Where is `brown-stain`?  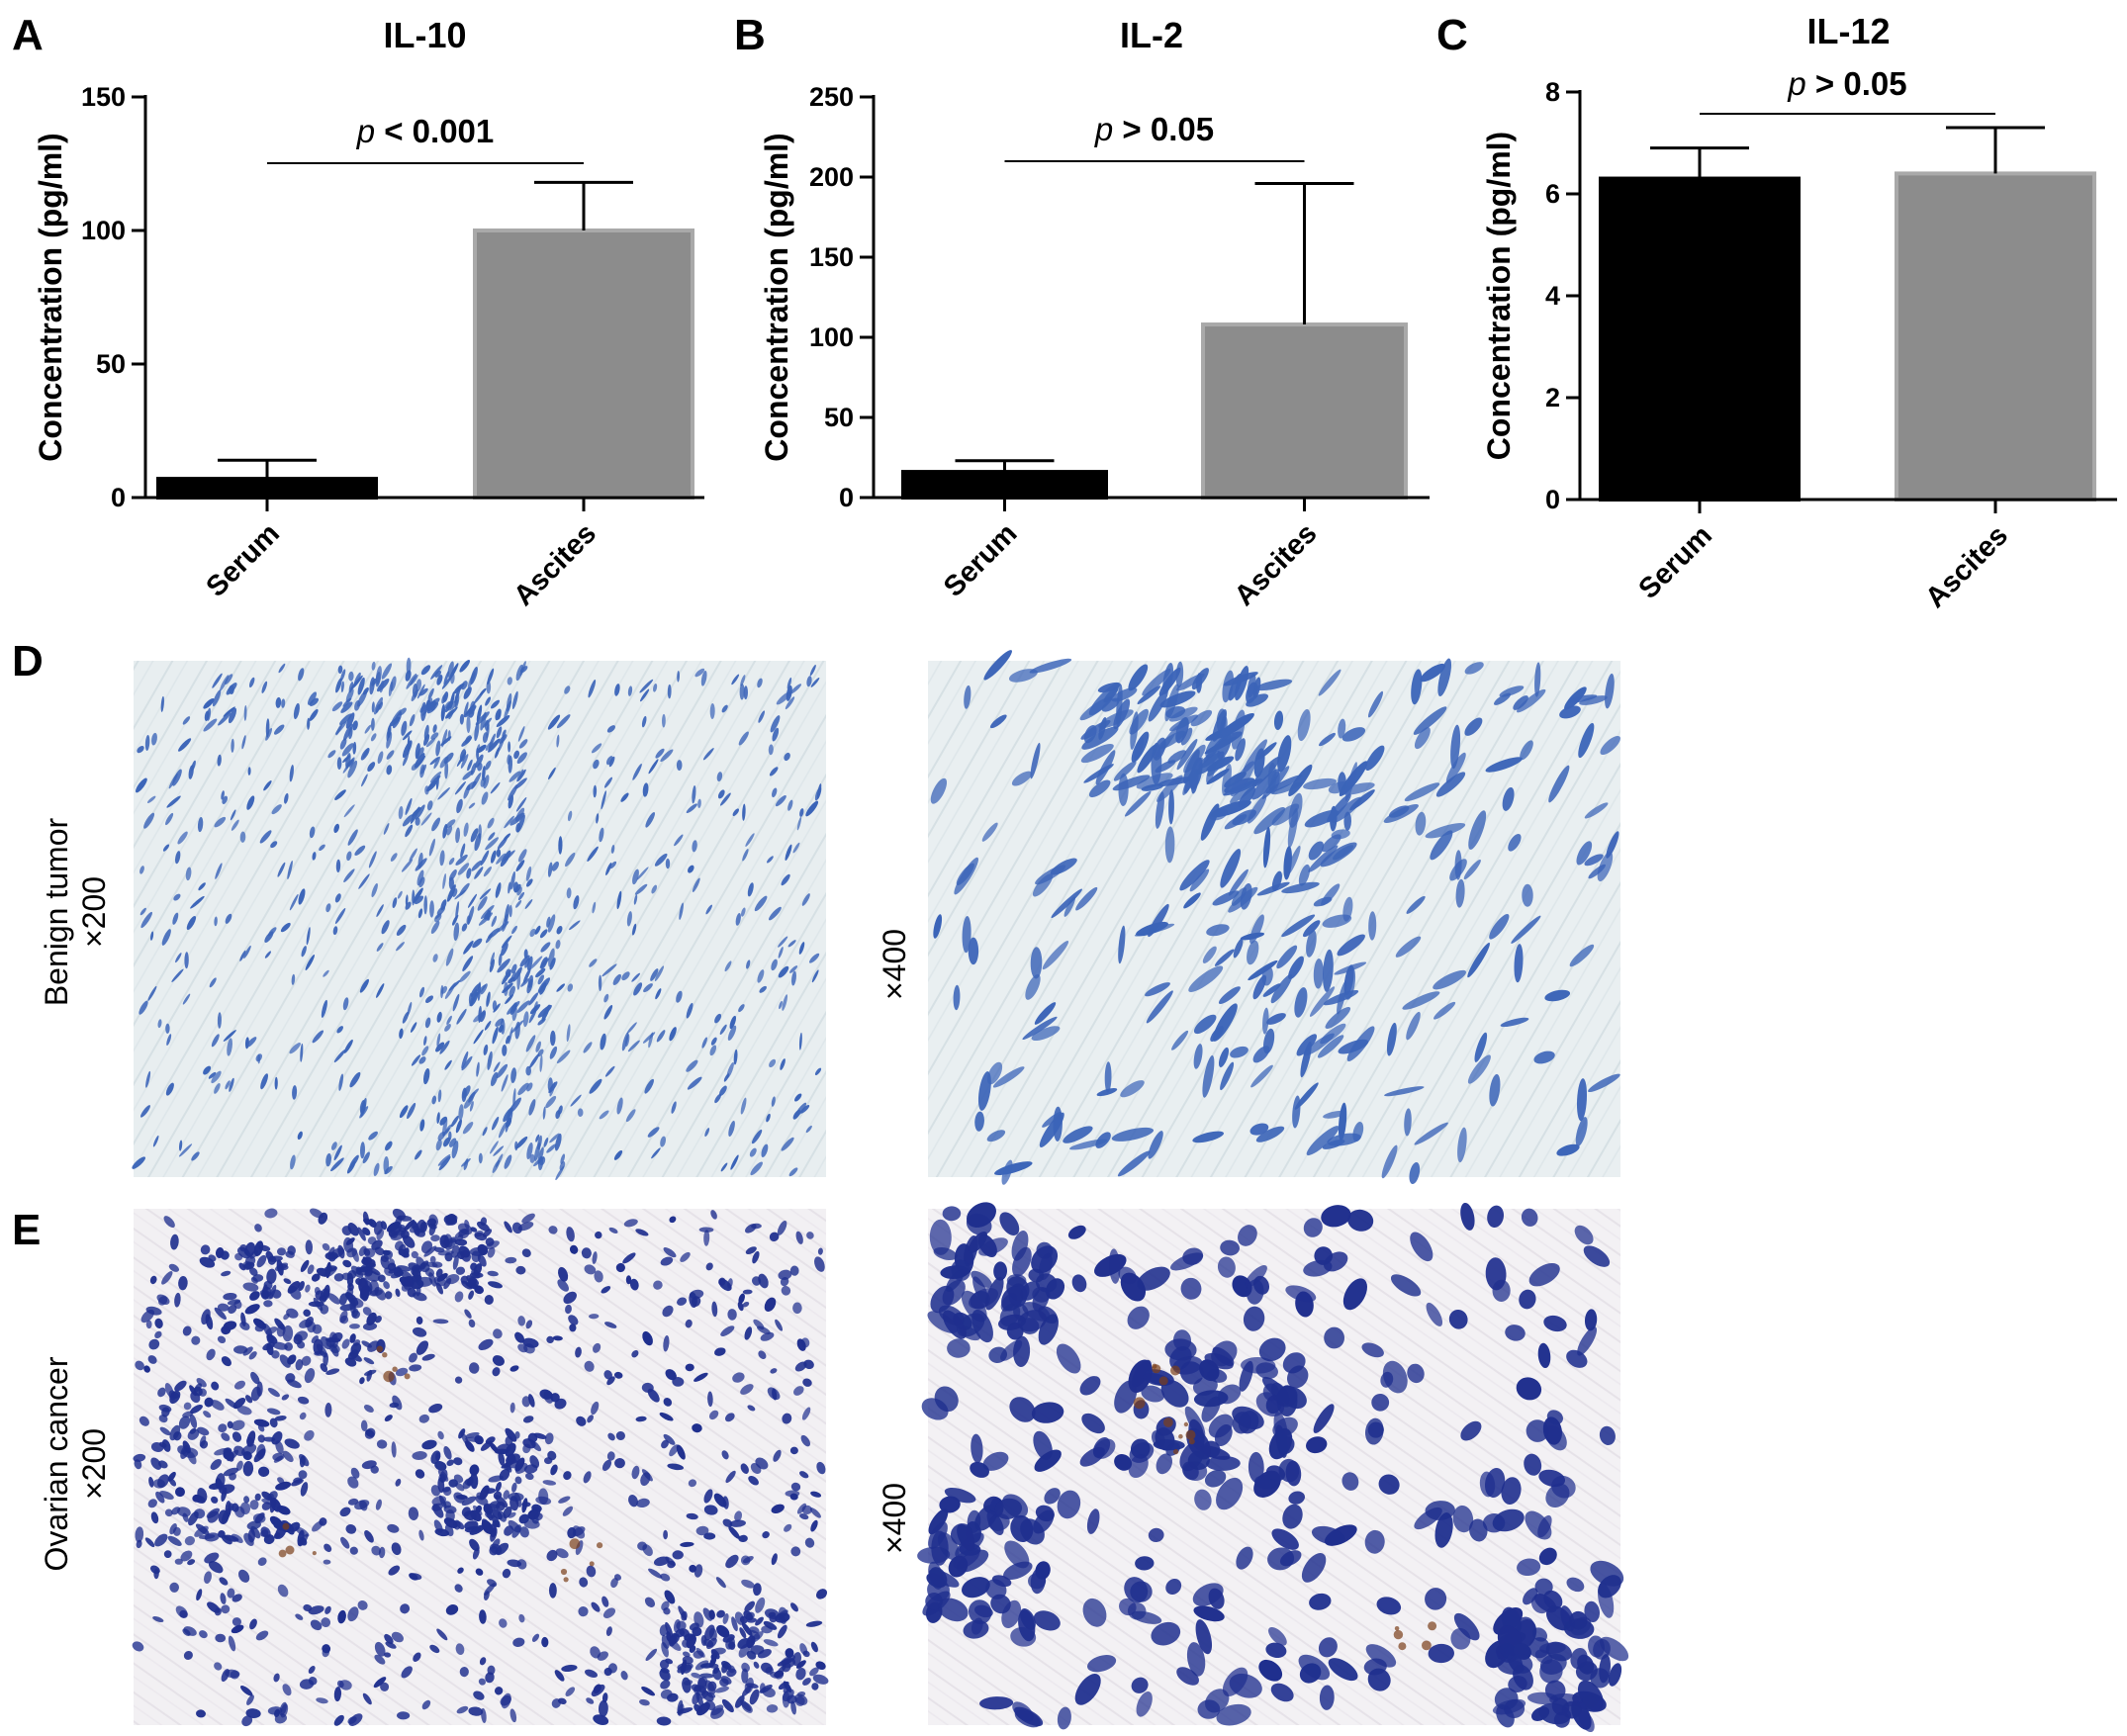
brown-stain is located at coordinates (566, 1580).